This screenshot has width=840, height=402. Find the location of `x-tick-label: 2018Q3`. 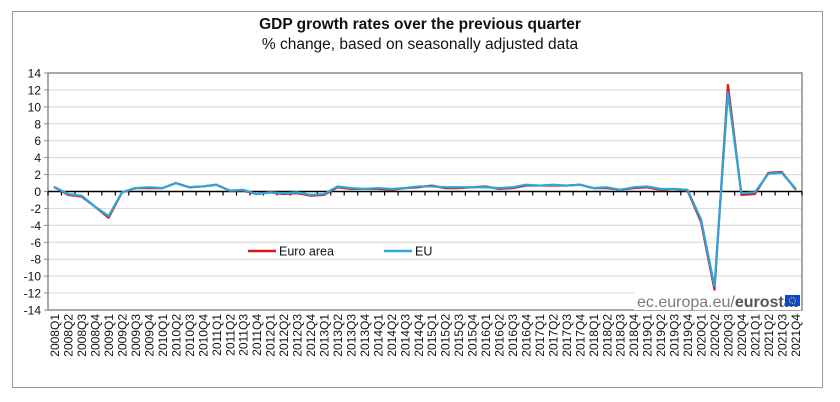

x-tick-label: 2018Q3 is located at coordinates (621, 335).